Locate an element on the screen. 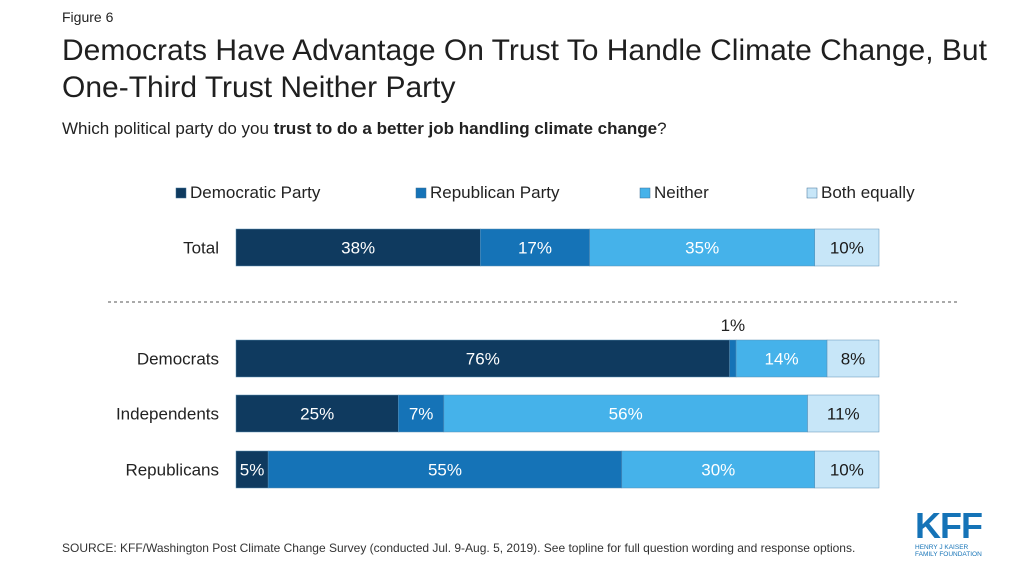 This screenshot has width=1024, height=576. bar-total-neither is located at coordinates (702, 247).